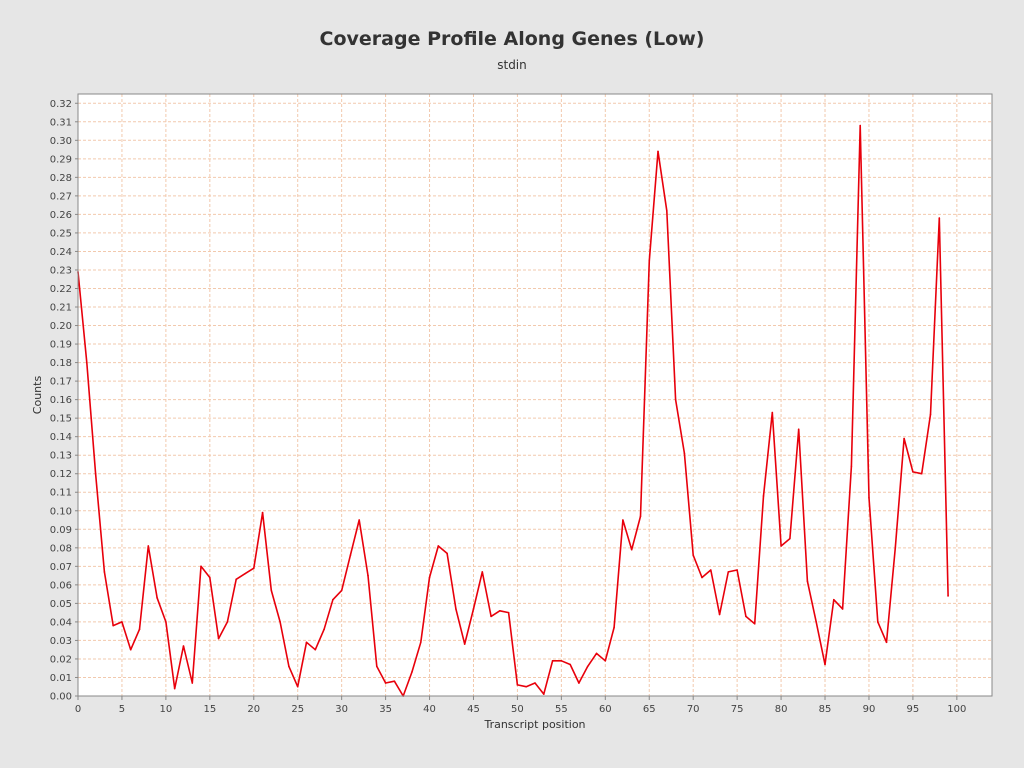  I want to click on y-tick-label: 0.20, so click(61, 326).